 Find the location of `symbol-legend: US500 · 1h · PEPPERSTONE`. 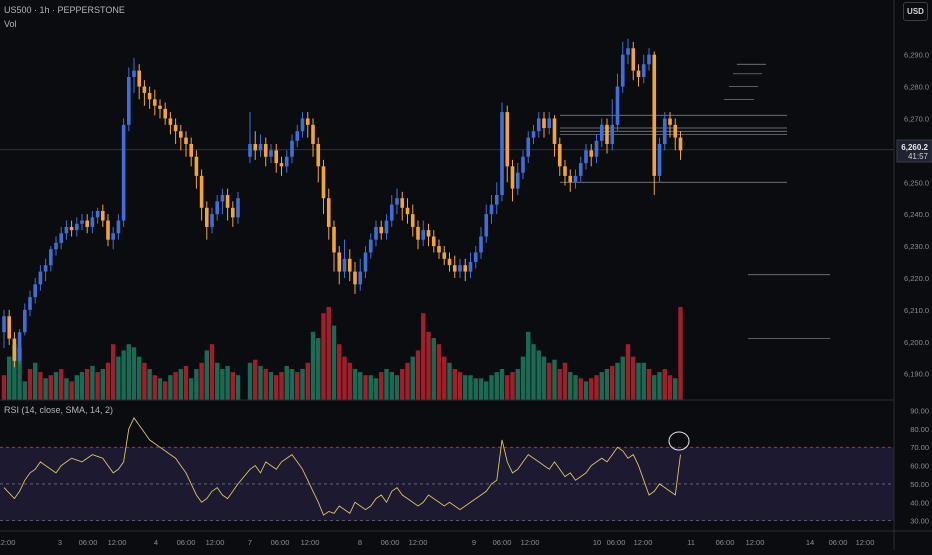

symbol-legend: US500 · 1h · PEPPERSTONE is located at coordinates (64, 10).